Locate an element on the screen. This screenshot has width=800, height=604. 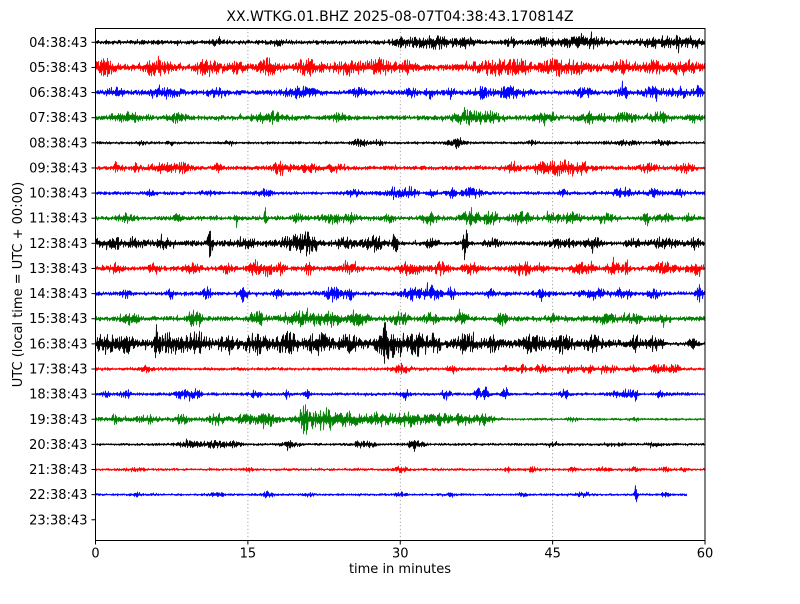
y-tick-label: 07:38:43 is located at coordinates (58, 118).